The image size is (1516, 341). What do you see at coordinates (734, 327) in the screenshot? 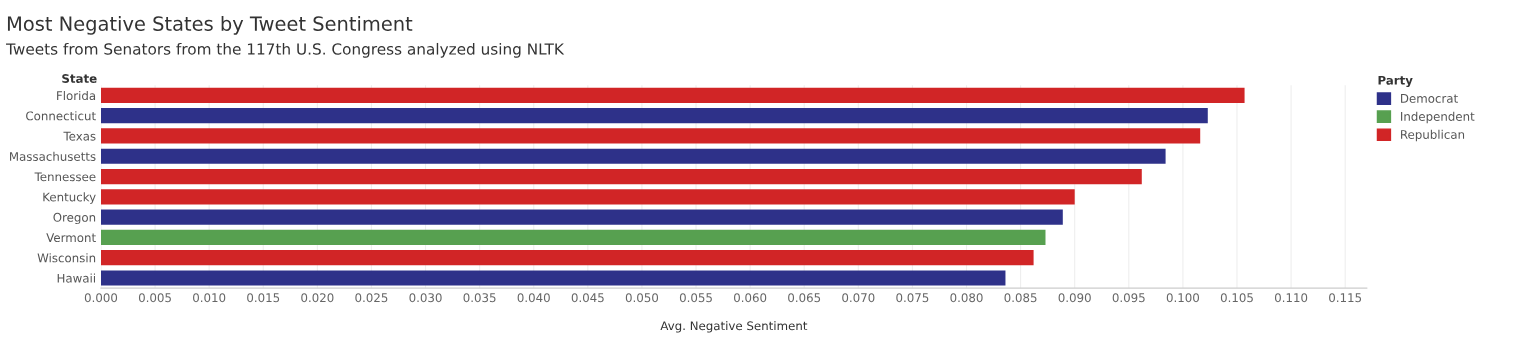
I see `x-axis-title: Avg. Negative Sentiment` at bounding box center [734, 327].